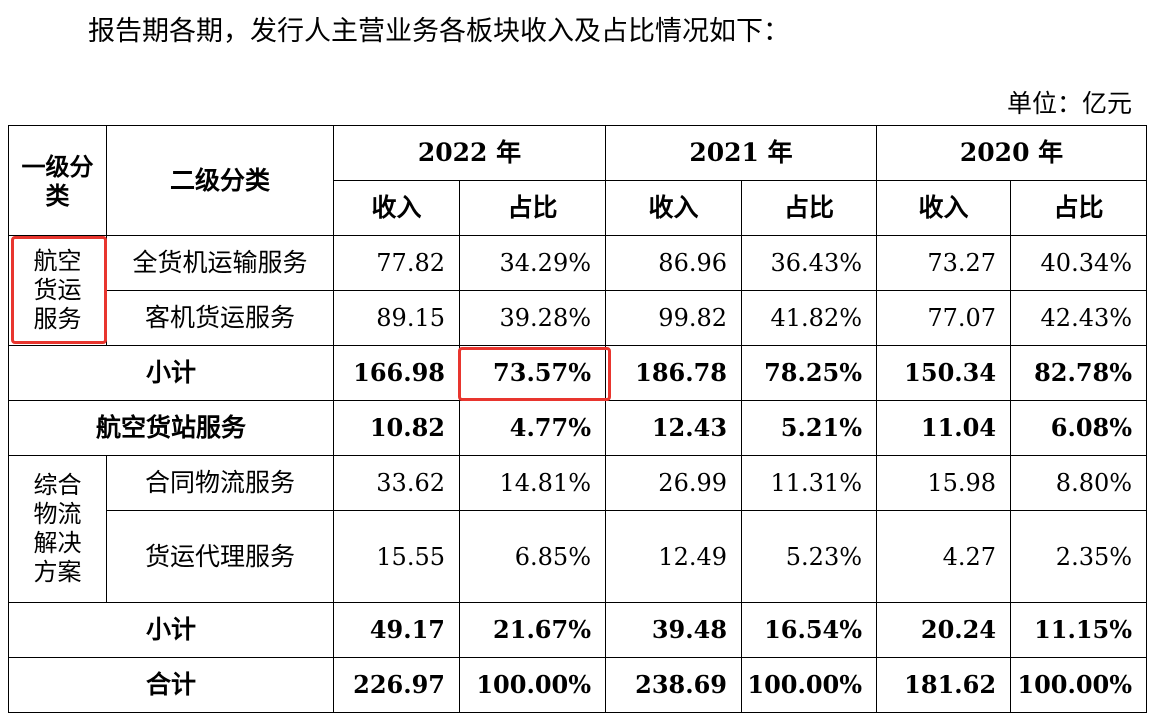  What do you see at coordinates (171, 428) in the screenshot?
I see `row-label: 航空货站服务` at bounding box center [171, 428].